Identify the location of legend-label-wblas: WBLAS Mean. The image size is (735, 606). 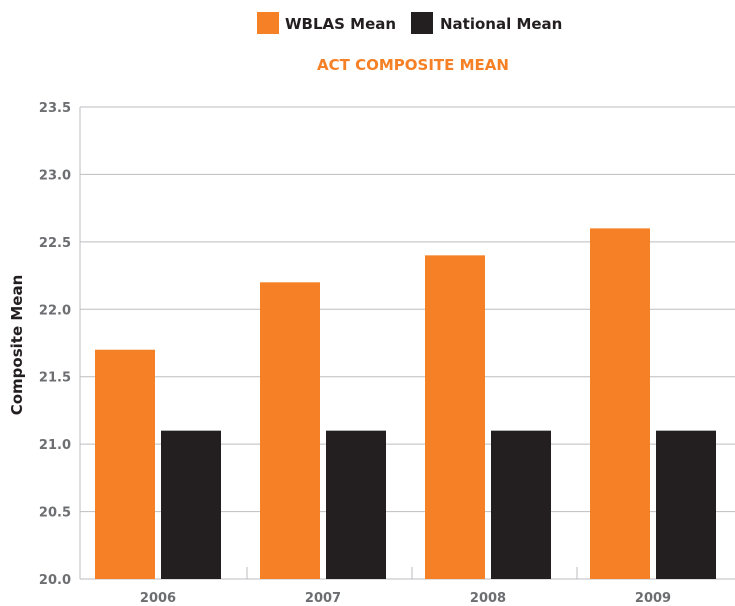
(340, 24).